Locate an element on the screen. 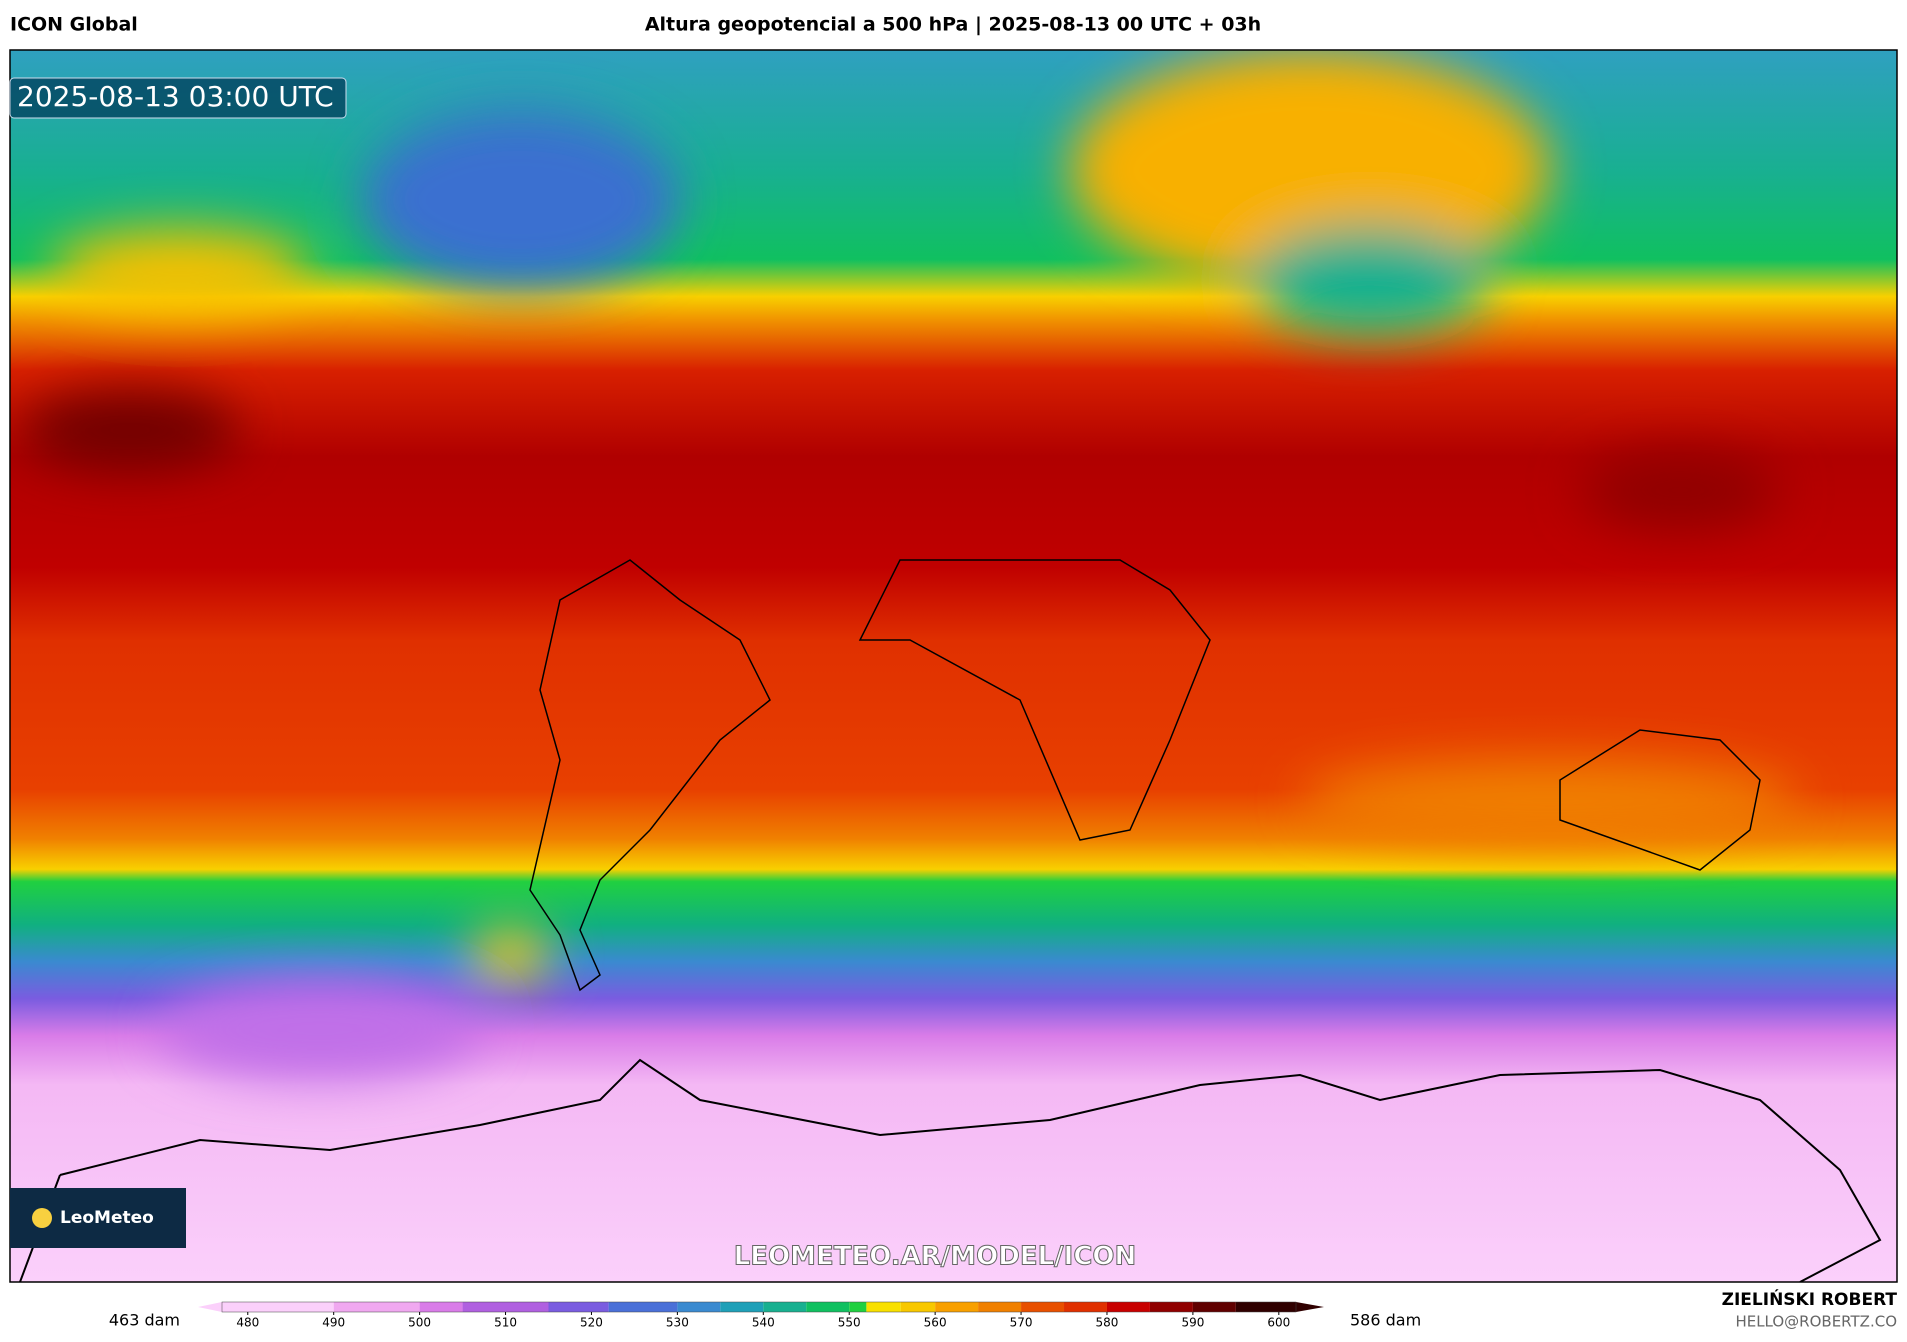 This screenshot has width=1907, height=1342. colorbar-tick-label: 560 is located at coordinates (935, 1323).